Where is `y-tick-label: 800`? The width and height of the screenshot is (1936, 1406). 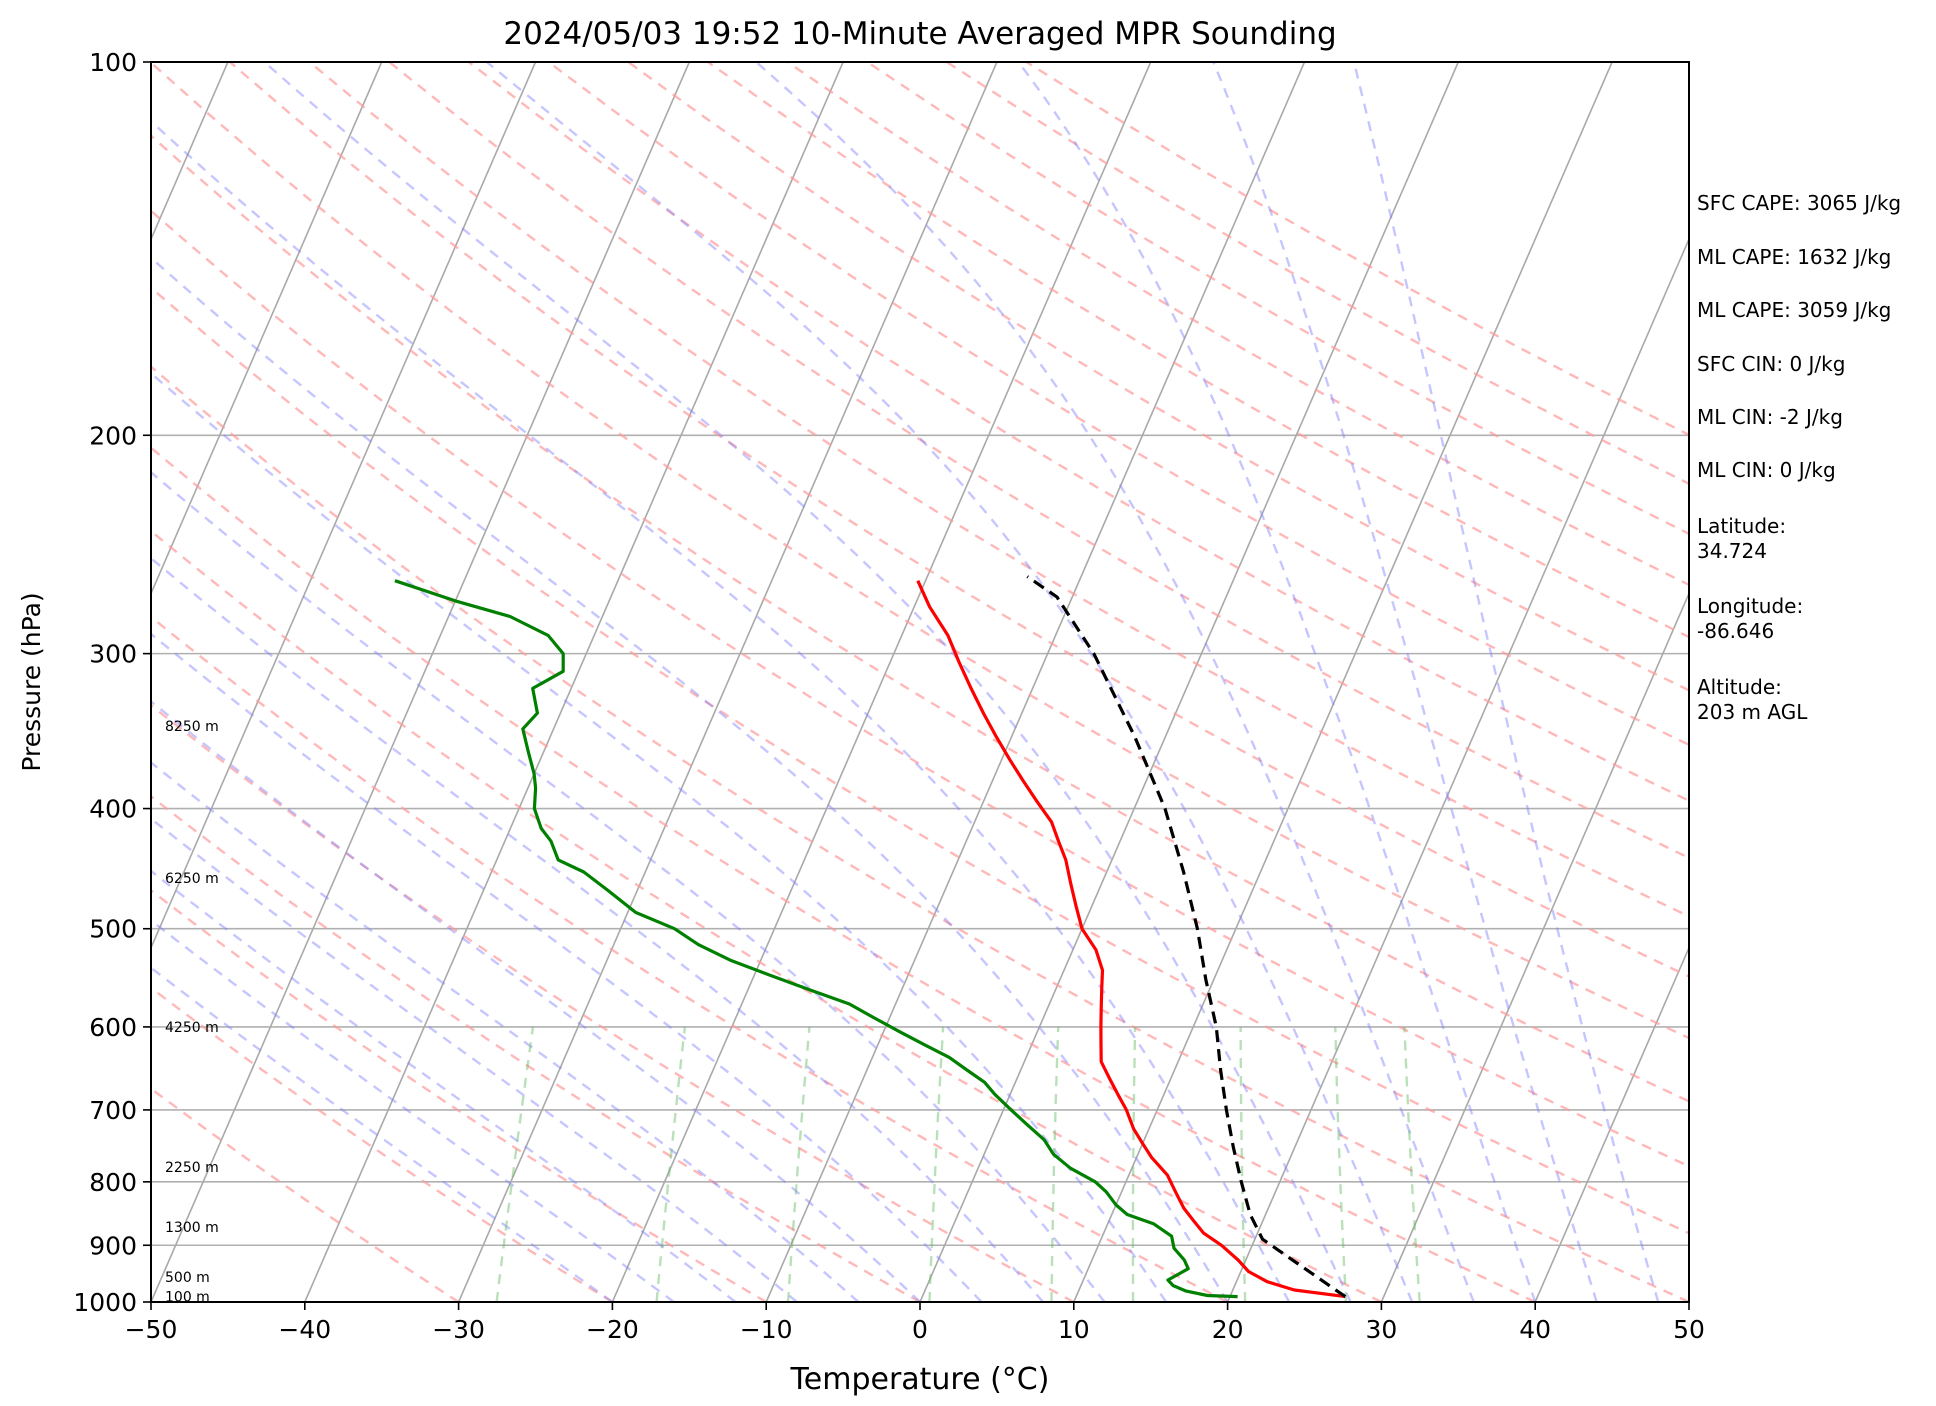 y-tick-label: 800 is located at coordinates (113, 1182).